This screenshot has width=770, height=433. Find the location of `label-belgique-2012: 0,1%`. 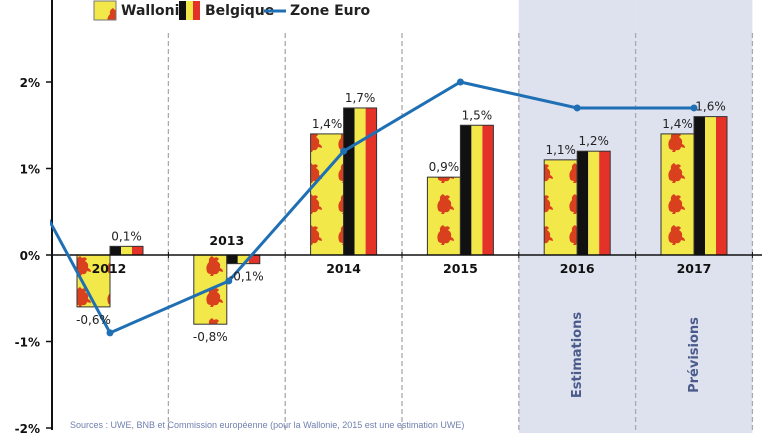

label-belgique-2012: 0,1% is located at coordinates (126, 236).